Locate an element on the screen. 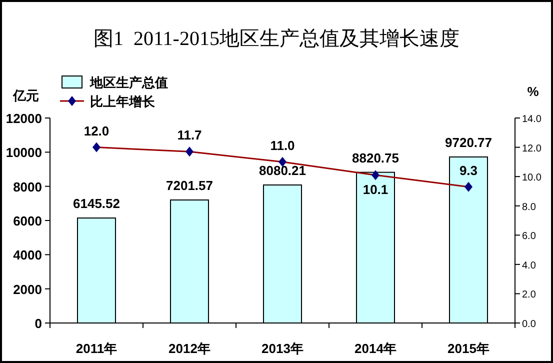 The width and height of the screenshot is (553, 363). y2-tick-label: 12.0 is located at coordinates (532, 148).